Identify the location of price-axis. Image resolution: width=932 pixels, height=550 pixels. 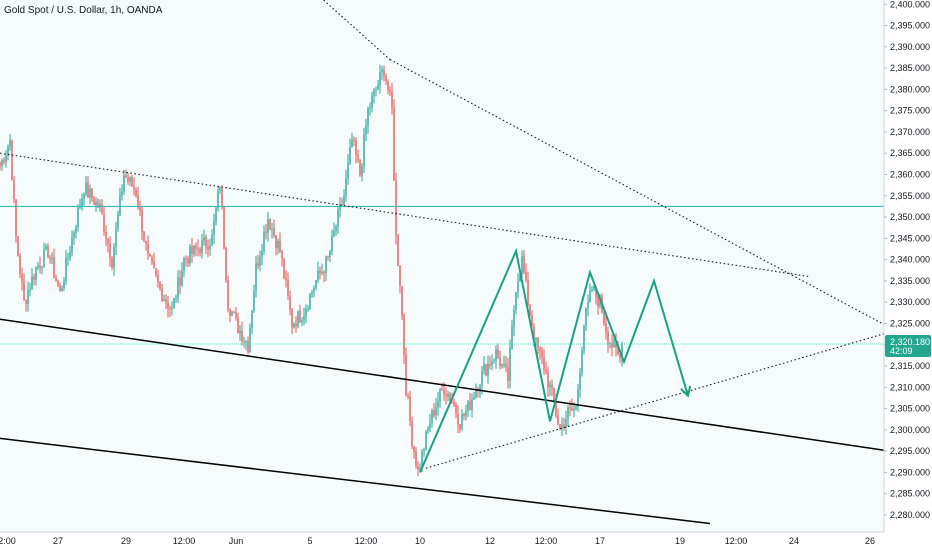
(908, 275).